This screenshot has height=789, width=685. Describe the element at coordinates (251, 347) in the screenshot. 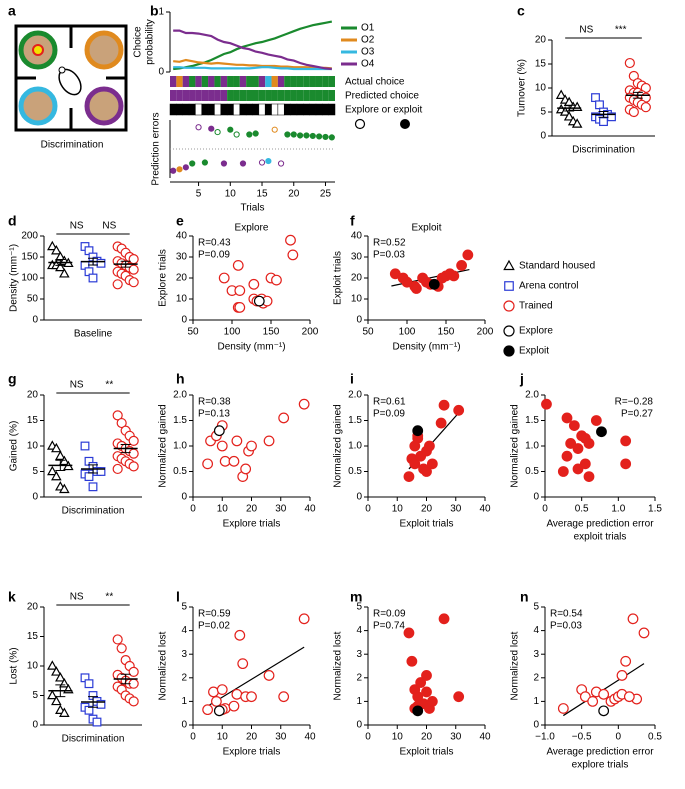

I see `x-axis-label: Density (mm⁻¹)` at that location.